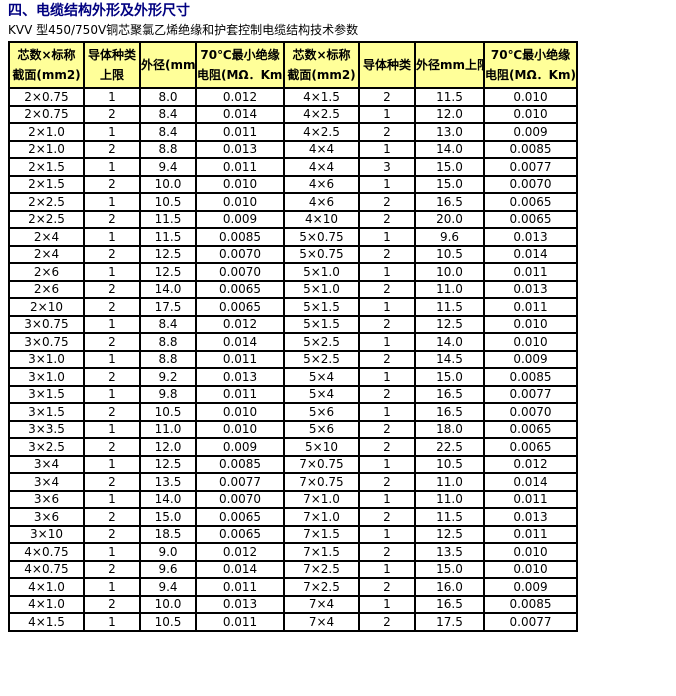 This screenshot has height=696, width=676. Describe the element at coordinates (293, 447) in the screenshot. I see `table-row: 3×2.5 2 12.0 0.009 5×10 2 22.5 0.0065` at that location.